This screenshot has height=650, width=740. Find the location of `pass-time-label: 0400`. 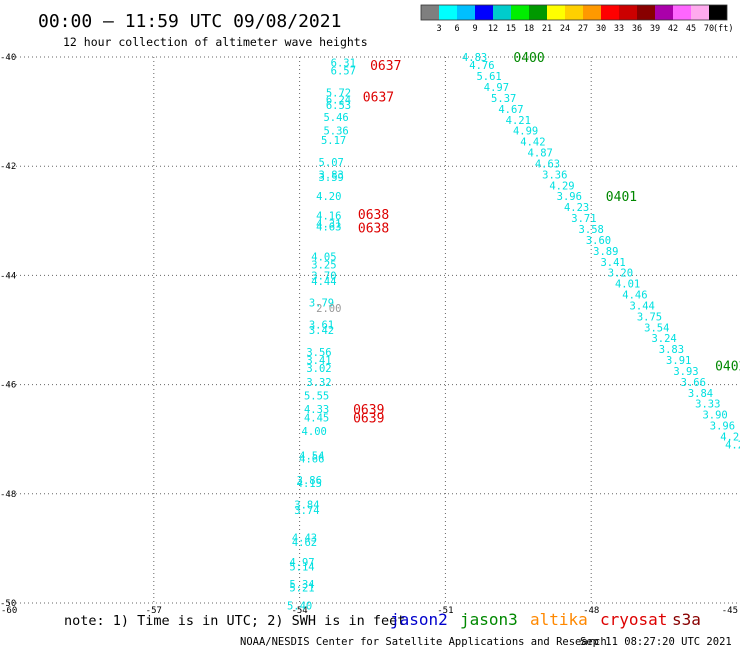

pass-time-label: 0400 is located at coordinates (528, 58).